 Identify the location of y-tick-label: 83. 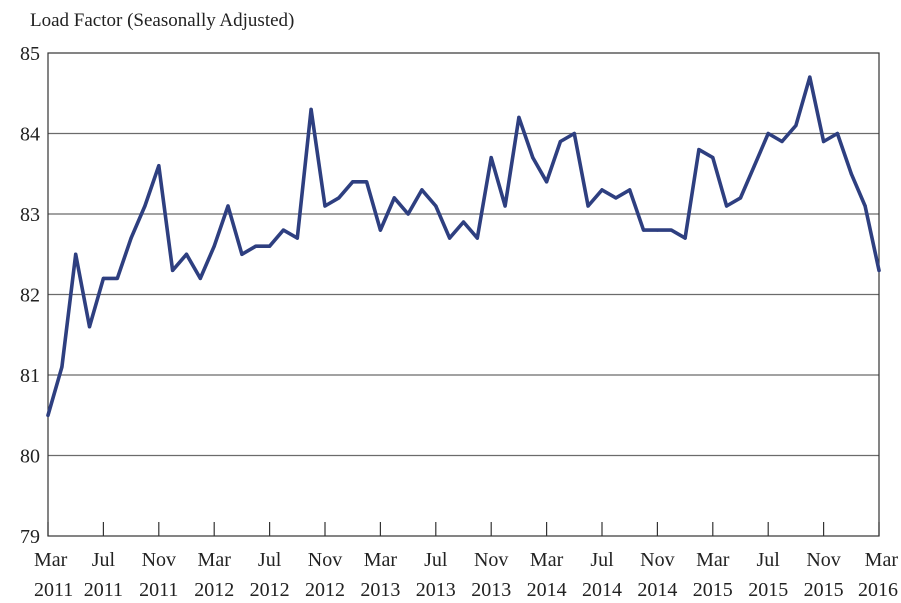
(30, 215).